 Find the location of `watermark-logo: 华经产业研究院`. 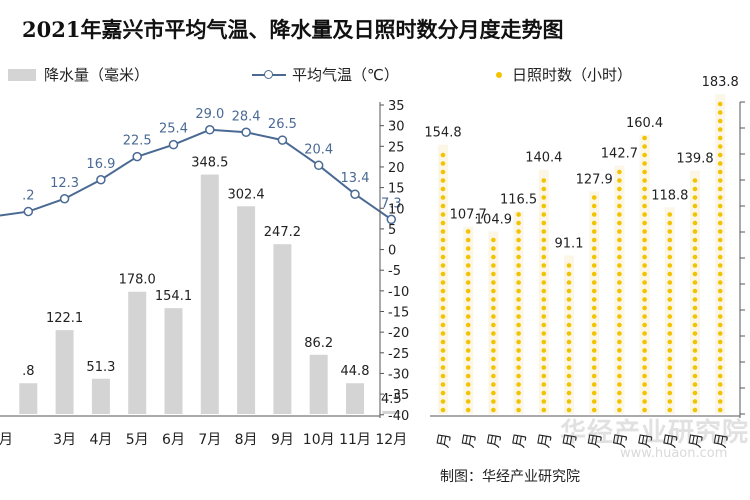

watermark-logo: 华经产业研究院 is located at coordinates (655, 433).